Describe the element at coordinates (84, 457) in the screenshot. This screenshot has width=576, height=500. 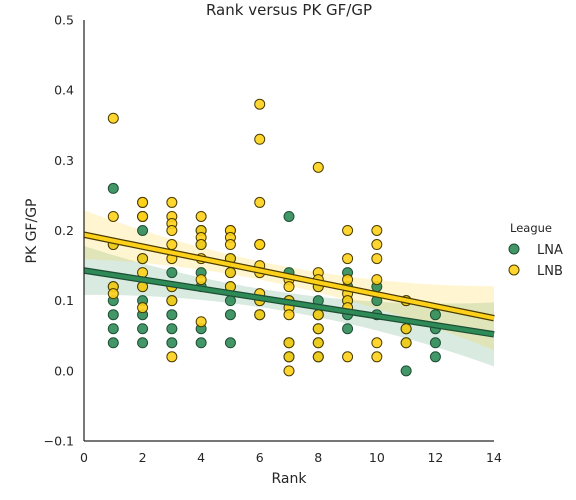
I see `x-tick-label: 0` at that location.